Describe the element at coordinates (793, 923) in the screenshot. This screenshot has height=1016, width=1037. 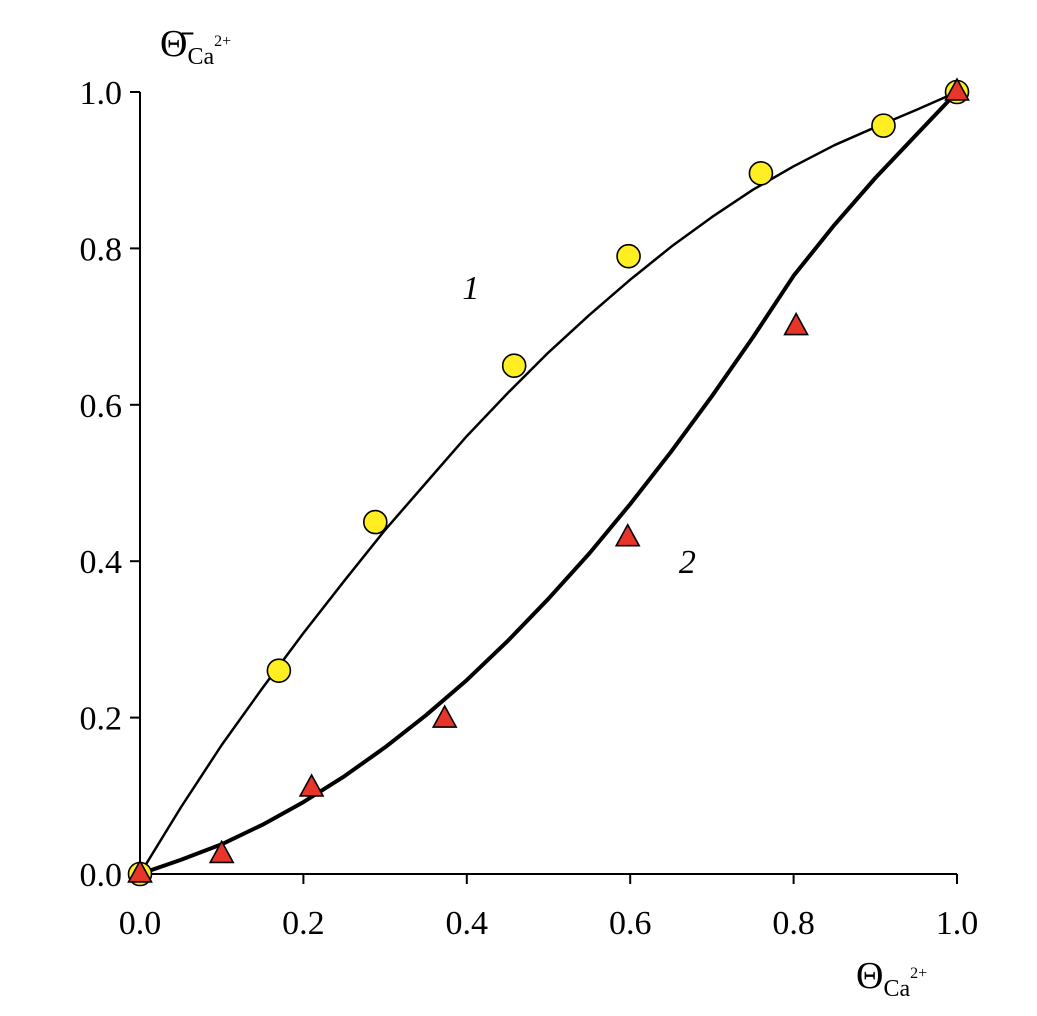
I see `x-tick-label: 0.8` at that location.